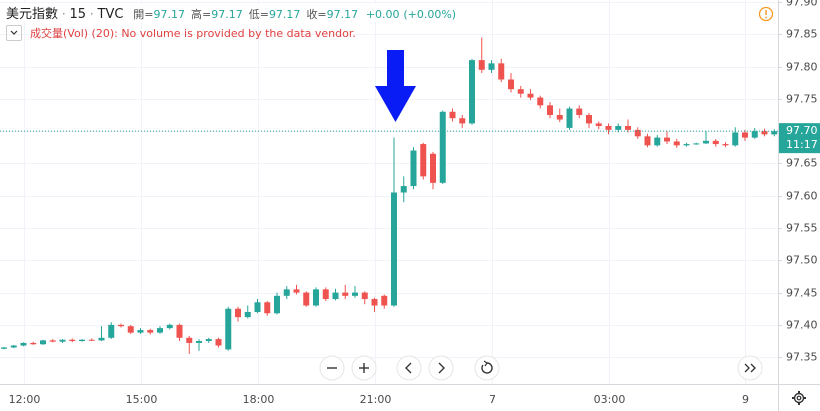  I want to click on x-tick-label: 7, so click(492, 399).